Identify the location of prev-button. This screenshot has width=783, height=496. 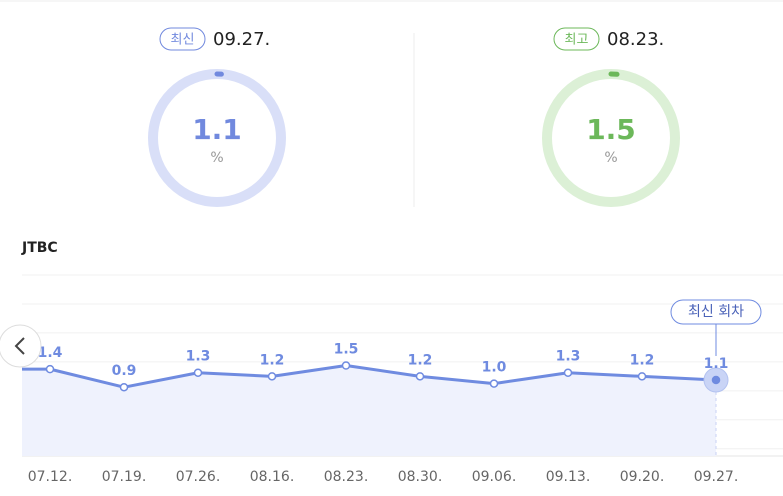
(21, 346).